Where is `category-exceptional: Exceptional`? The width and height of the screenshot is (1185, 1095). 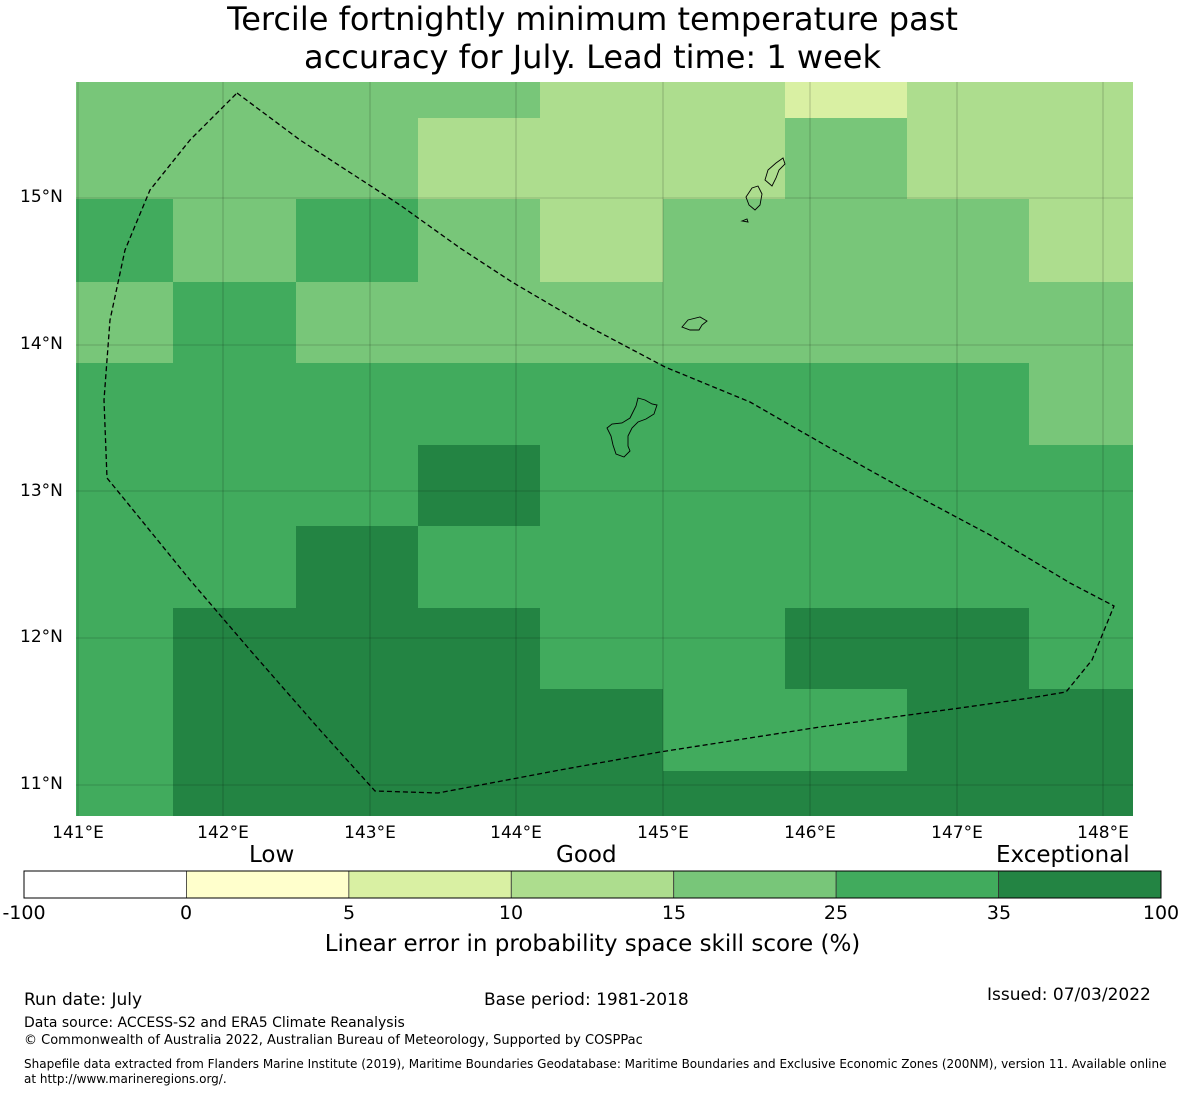
category-exceptional: Exceptional is located at coordinates (1063, 855).